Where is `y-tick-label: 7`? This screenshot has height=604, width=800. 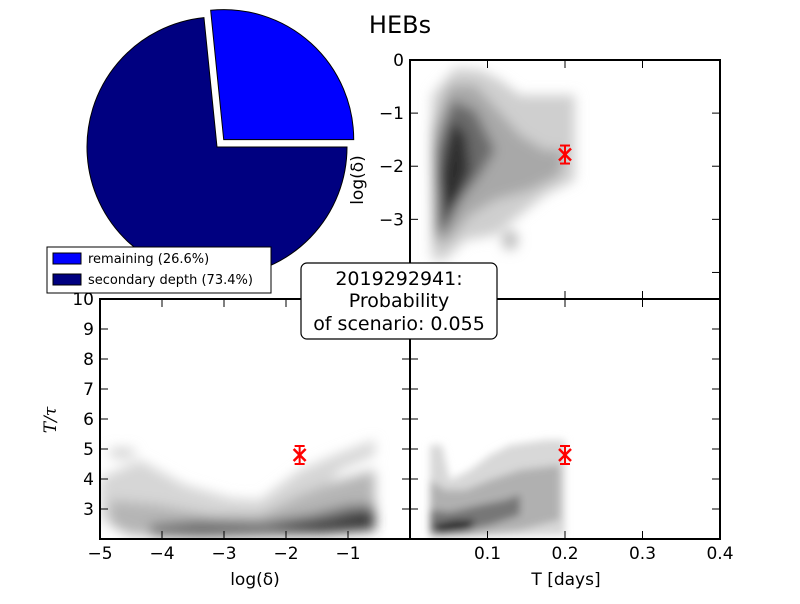 y-tick-label: 7 is located at coordinates (88, 390).